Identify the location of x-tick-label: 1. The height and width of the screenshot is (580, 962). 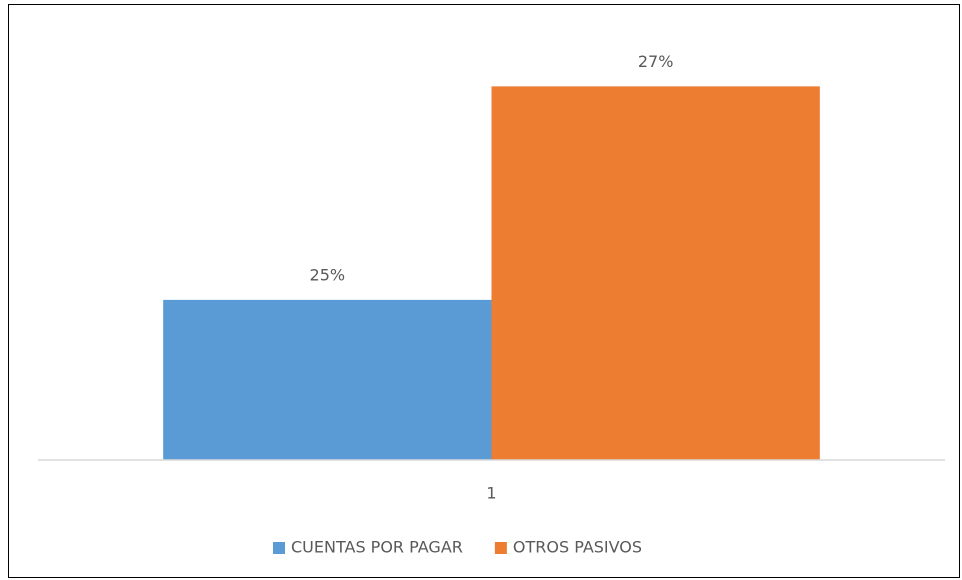
(491, 493).